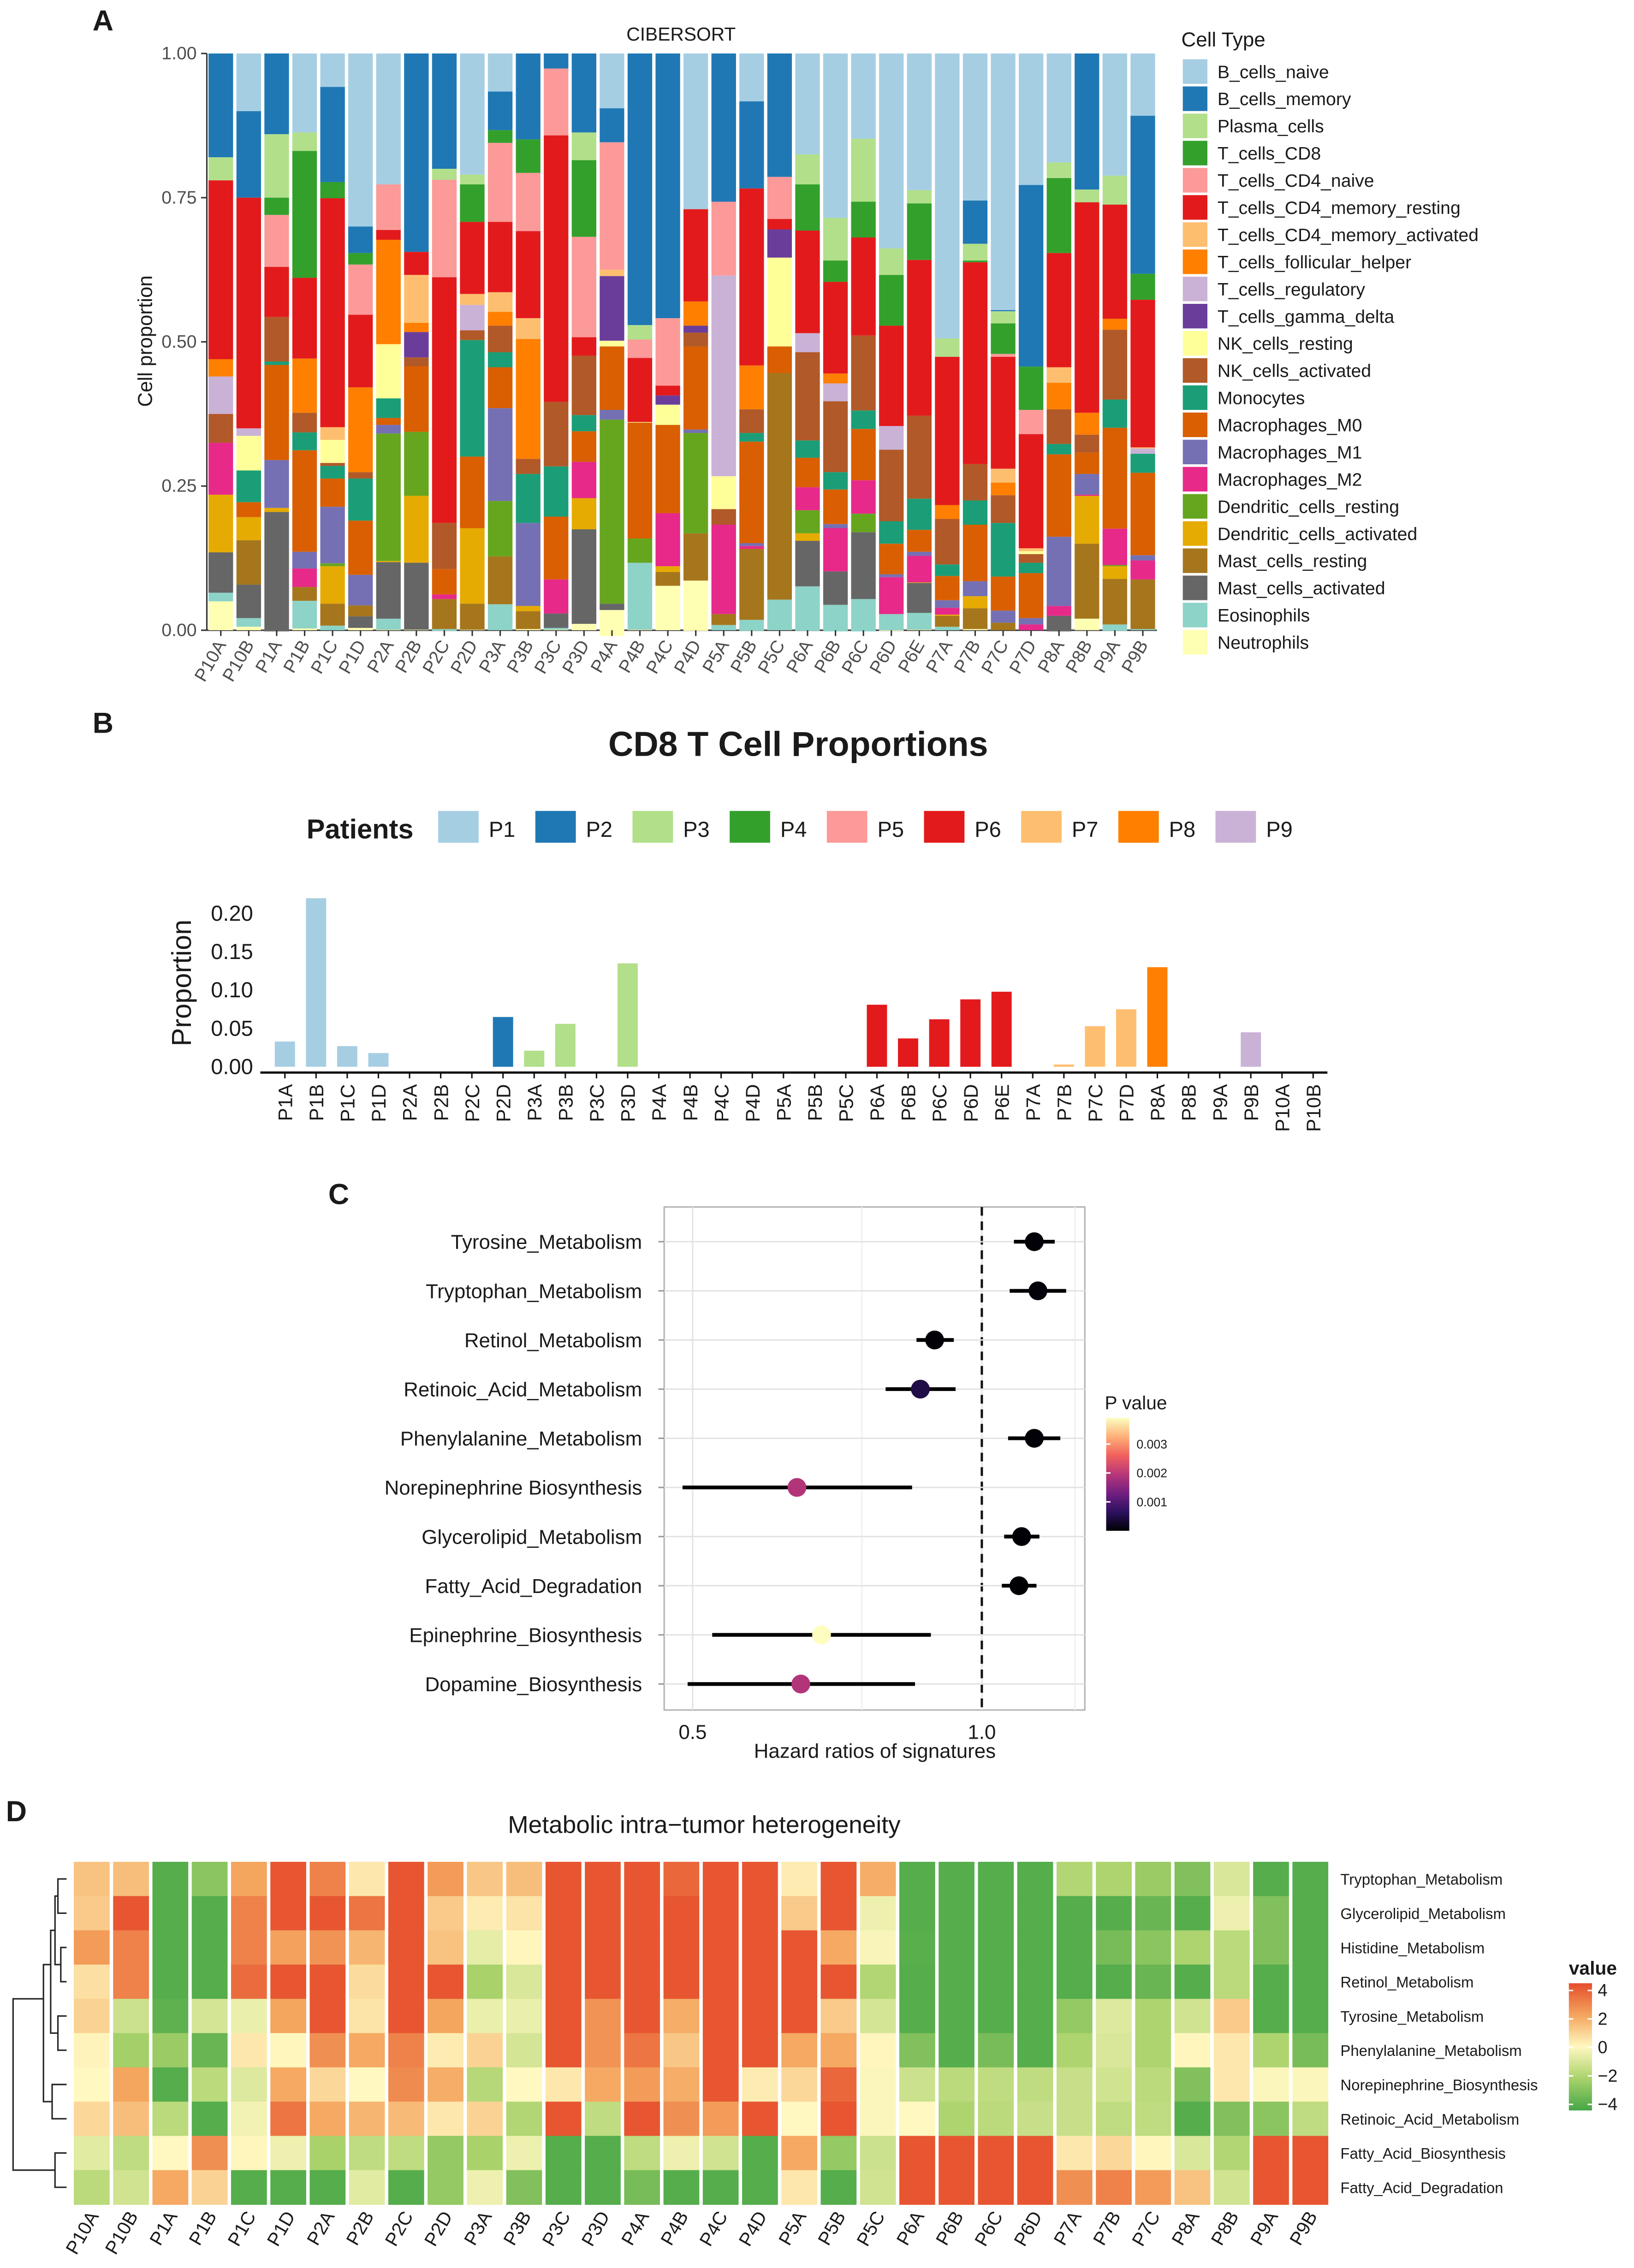  What do you see at coordinates (1087, 495) in the screenshot?
I see `bar-segment-P8B-Macrophages_M2` at bounding box center [1087, 495].